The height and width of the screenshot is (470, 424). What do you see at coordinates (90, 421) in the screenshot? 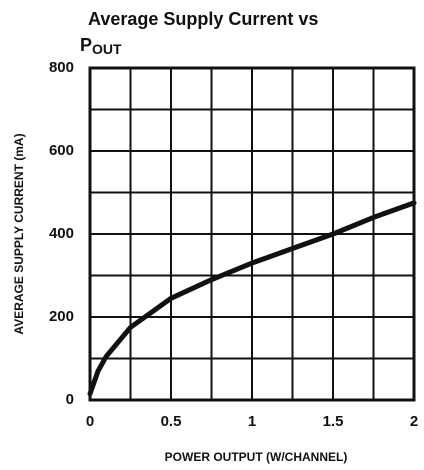
I see `x-tick-label: 0` at bounding box center [90, 421].